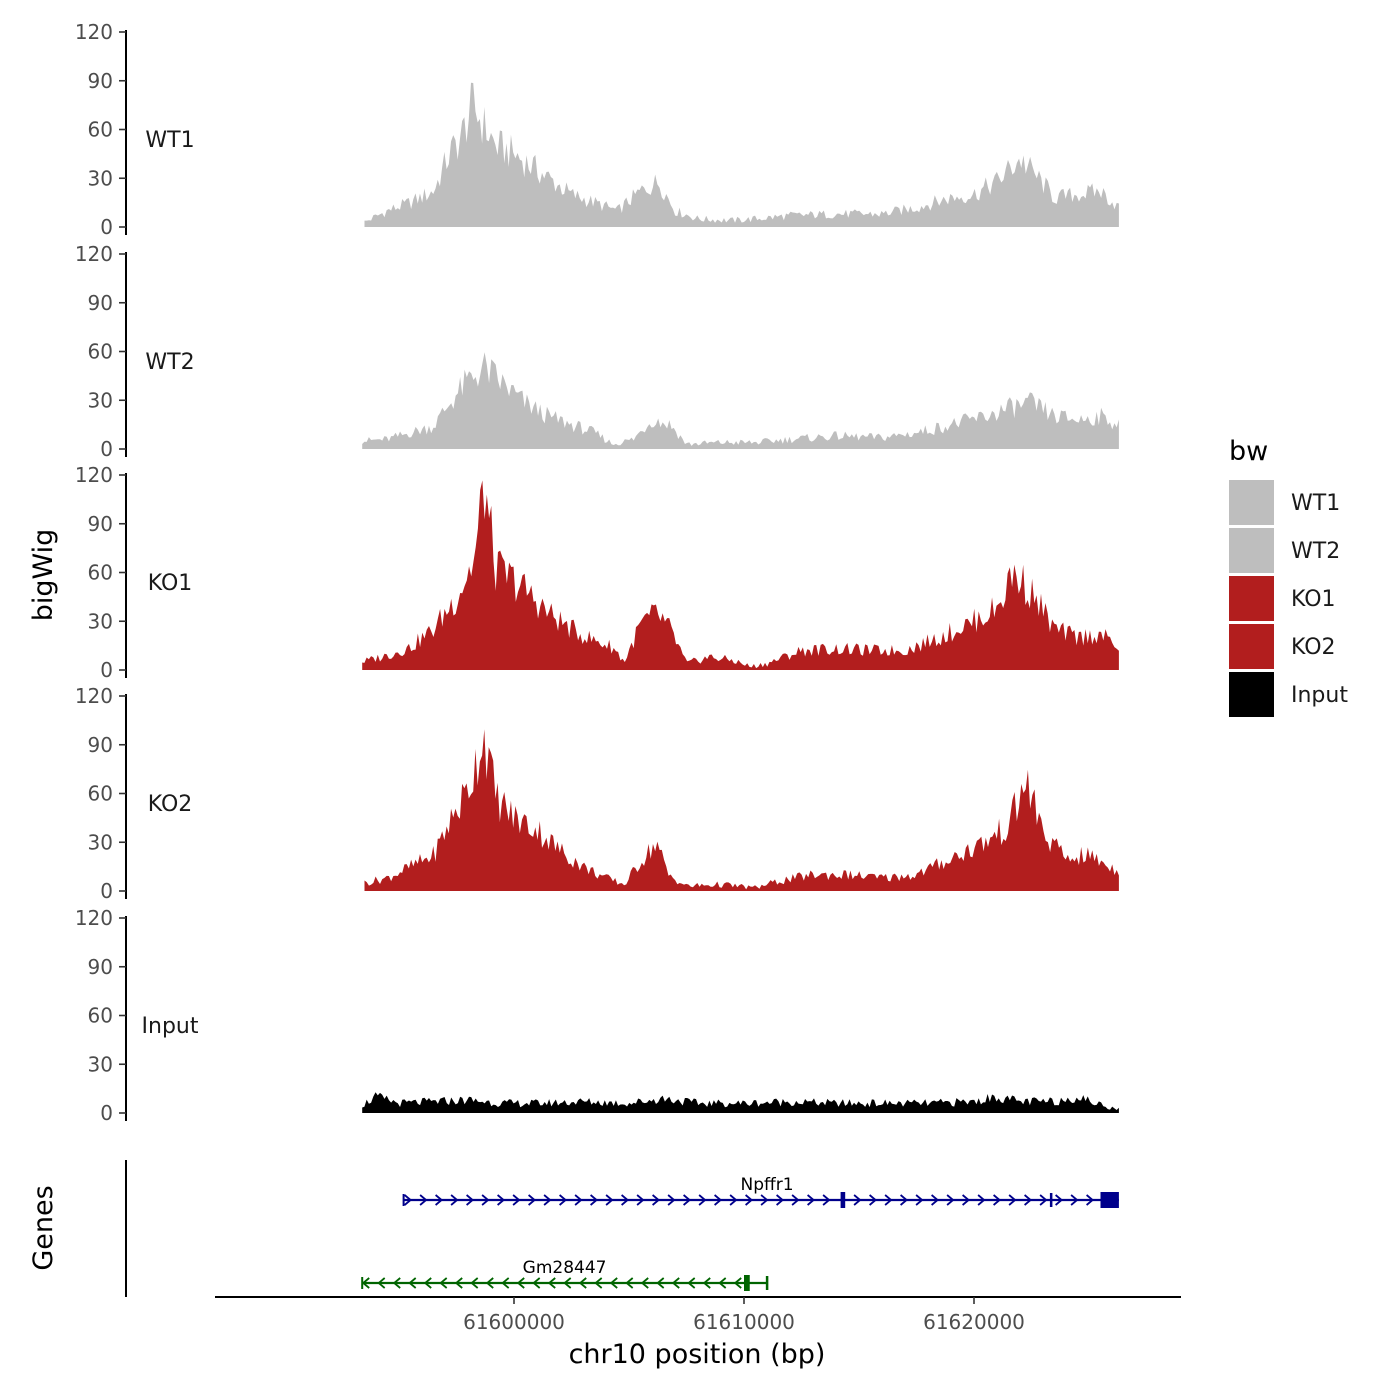  I want to click on track-ko1: 0 30 60 90 120 KO1, so click(597, 572).